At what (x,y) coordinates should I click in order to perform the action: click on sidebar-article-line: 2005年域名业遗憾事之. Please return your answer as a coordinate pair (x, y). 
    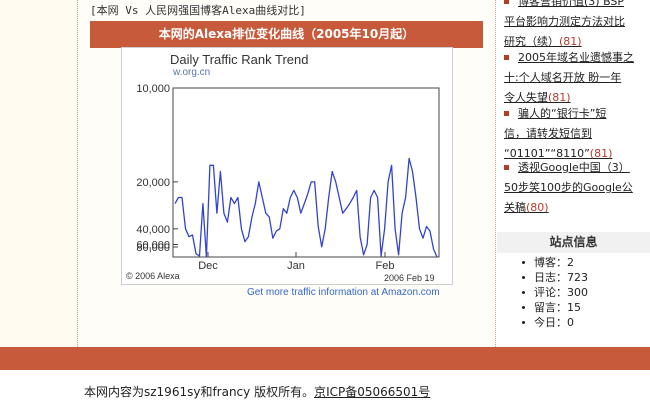
    Looking at the image, I should click on (576, 57).